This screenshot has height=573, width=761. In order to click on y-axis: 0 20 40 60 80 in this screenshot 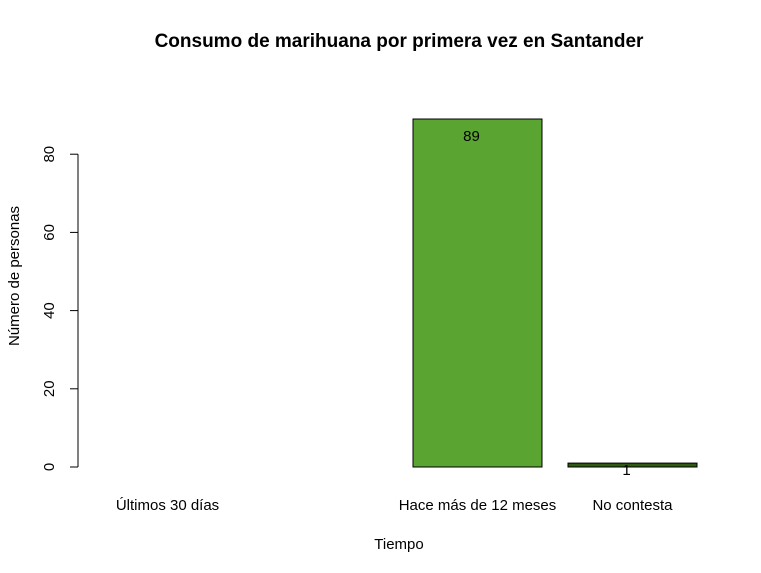, I will do `click(60, 308)`.